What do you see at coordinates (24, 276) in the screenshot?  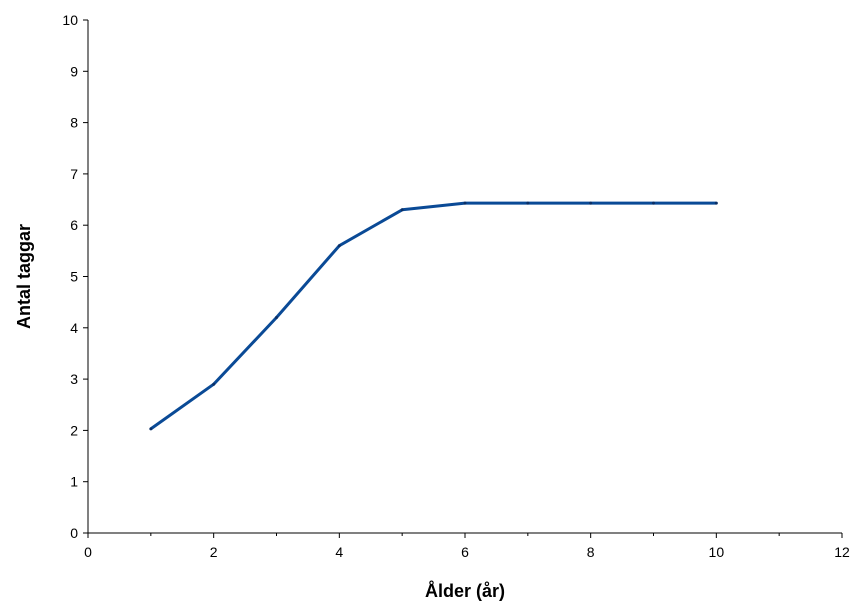 I see `y-axis-title: Antal taggar` at bounding box center [24, 276].